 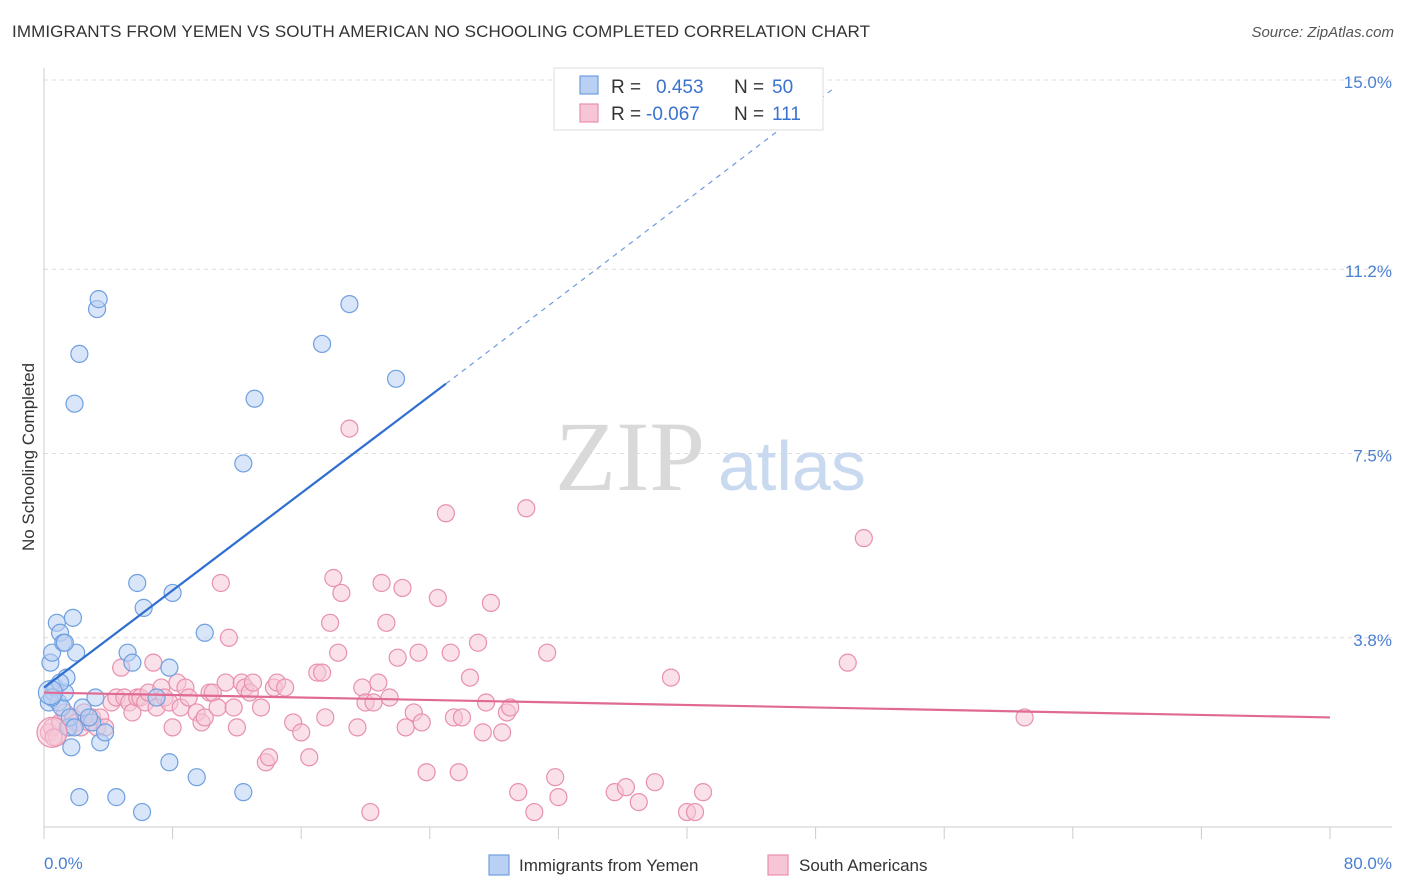 What do you see at coordinates (1368, 271) in the screenshot?
I see `y-tick-label: 11.2%` at bounding box center [1368, 271].